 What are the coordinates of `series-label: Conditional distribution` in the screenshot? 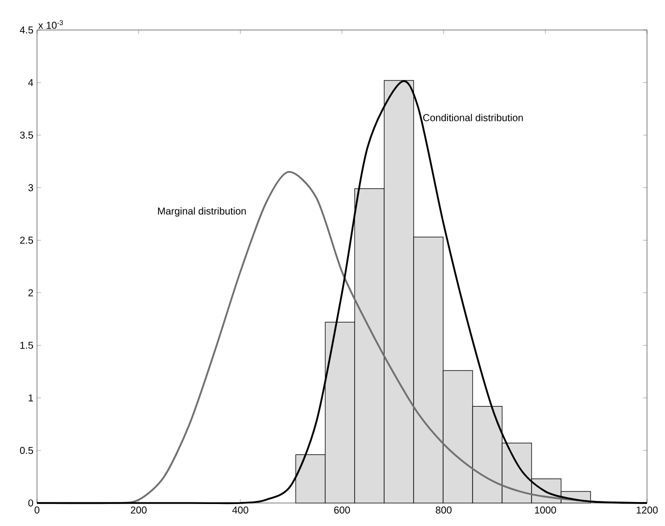 It's located at (473, 118).